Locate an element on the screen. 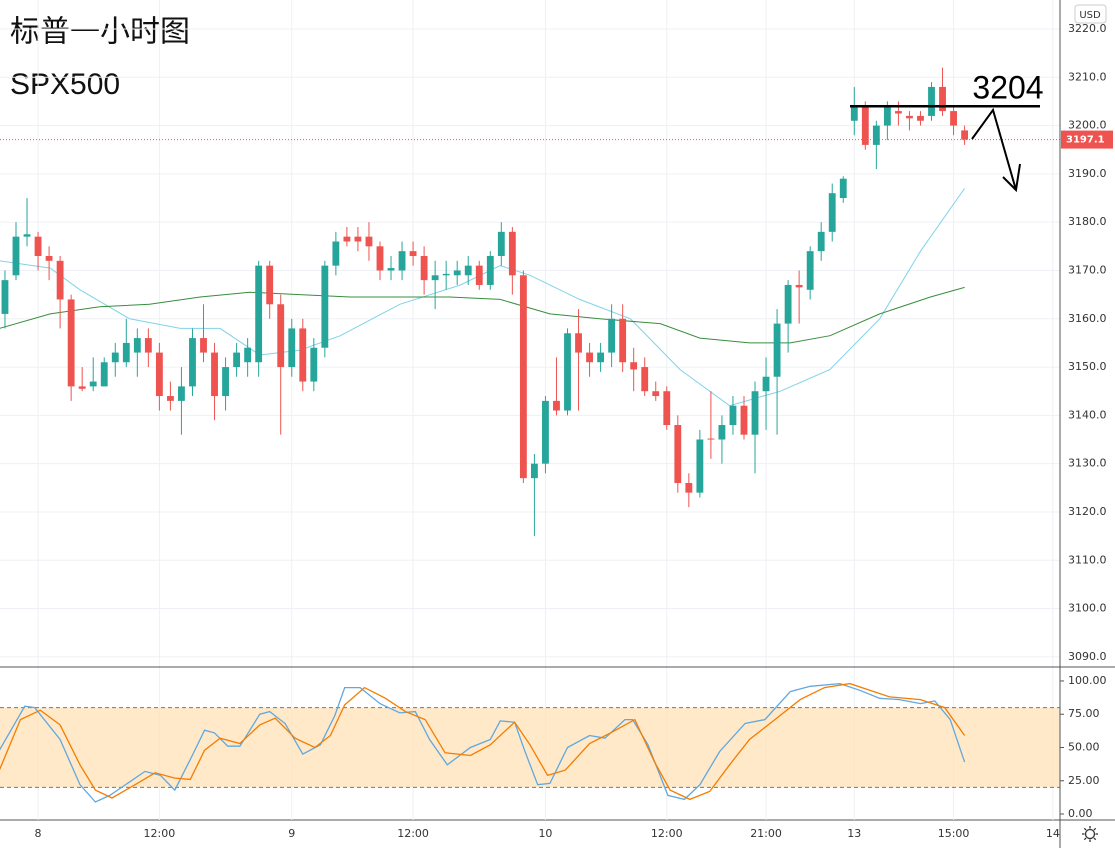  settings-spokes is located at coordinates (1090, 834).